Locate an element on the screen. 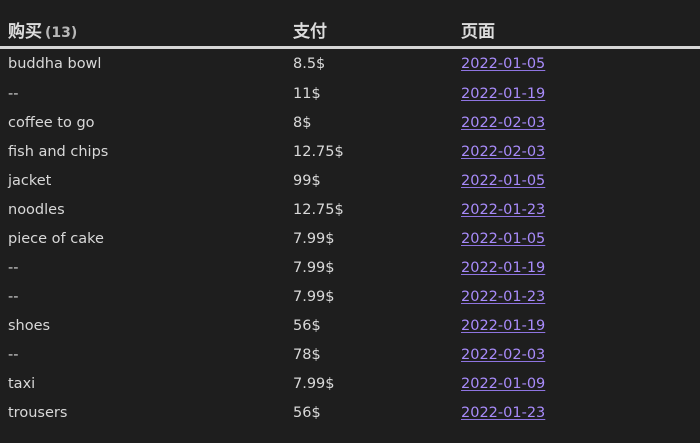 The height and width of the screenshot is (443, 700). column-header-paid-label: 支付 is located at coordinates (310, 31).